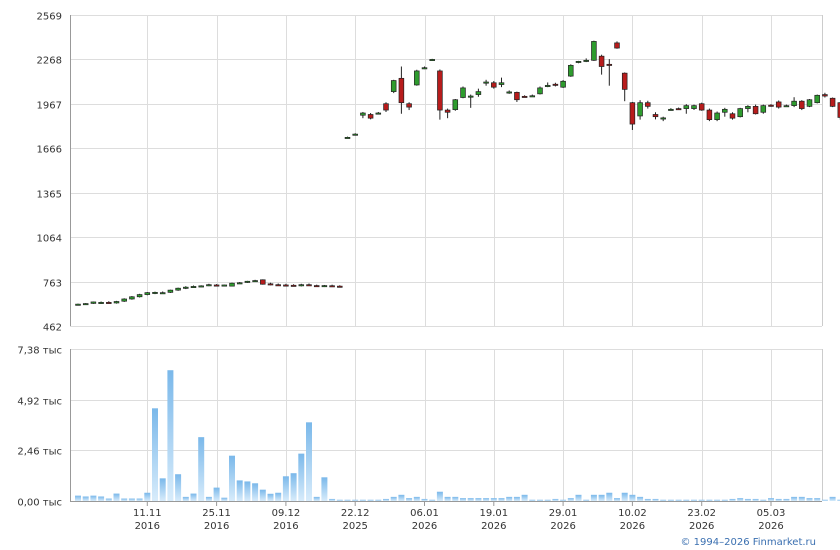 The image size is (840, 550). Describe the element at coordinates (354, 526) in the screenshot. I see `date-tick-year: 2025` at that location.